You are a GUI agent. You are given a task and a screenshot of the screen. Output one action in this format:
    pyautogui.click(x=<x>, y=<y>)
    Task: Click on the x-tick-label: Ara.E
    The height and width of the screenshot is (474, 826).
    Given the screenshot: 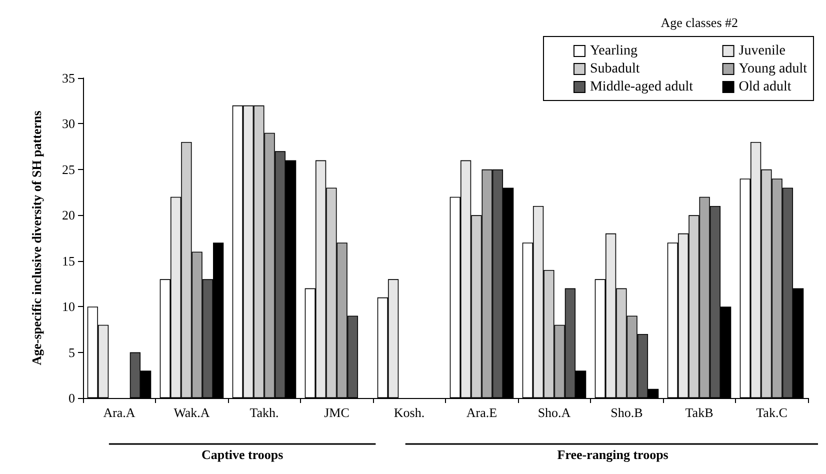 What is the action you would take?
    pyautogui.click(x=482, y=412)
    